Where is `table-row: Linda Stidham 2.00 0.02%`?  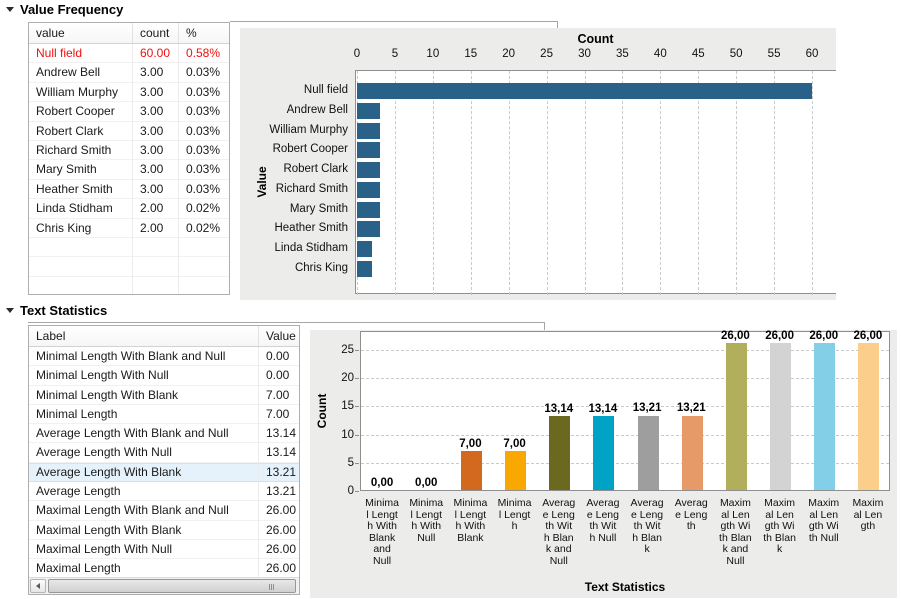 table-row: Linda Stidham 2.00 0.02% is located at coordinates (129, 209).